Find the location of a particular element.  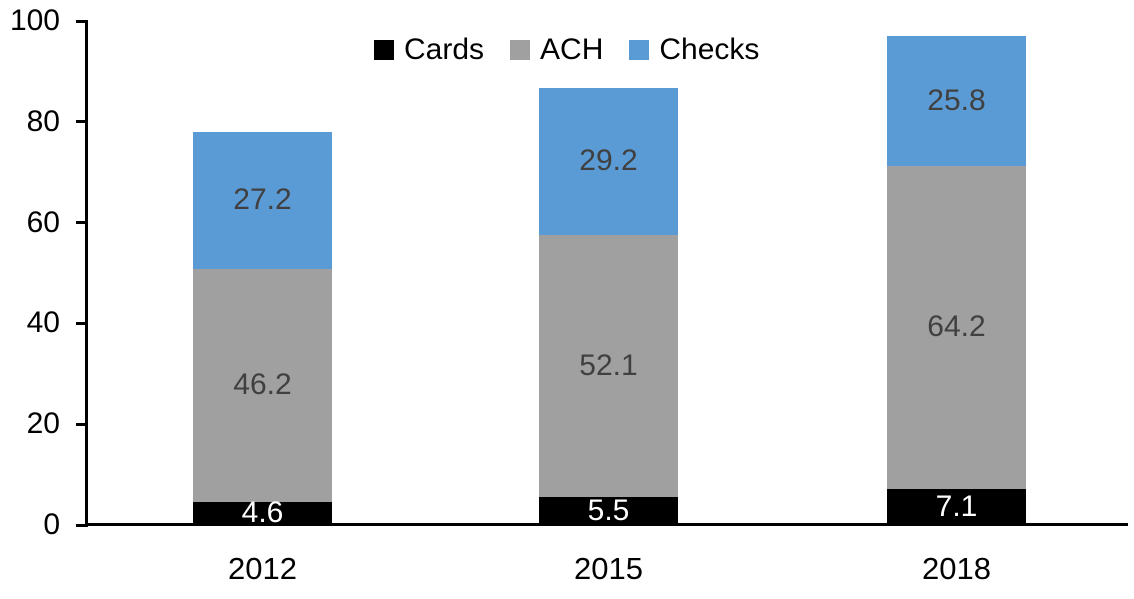

bar-value-label: 46.2 is located at coordinates (262, 385).